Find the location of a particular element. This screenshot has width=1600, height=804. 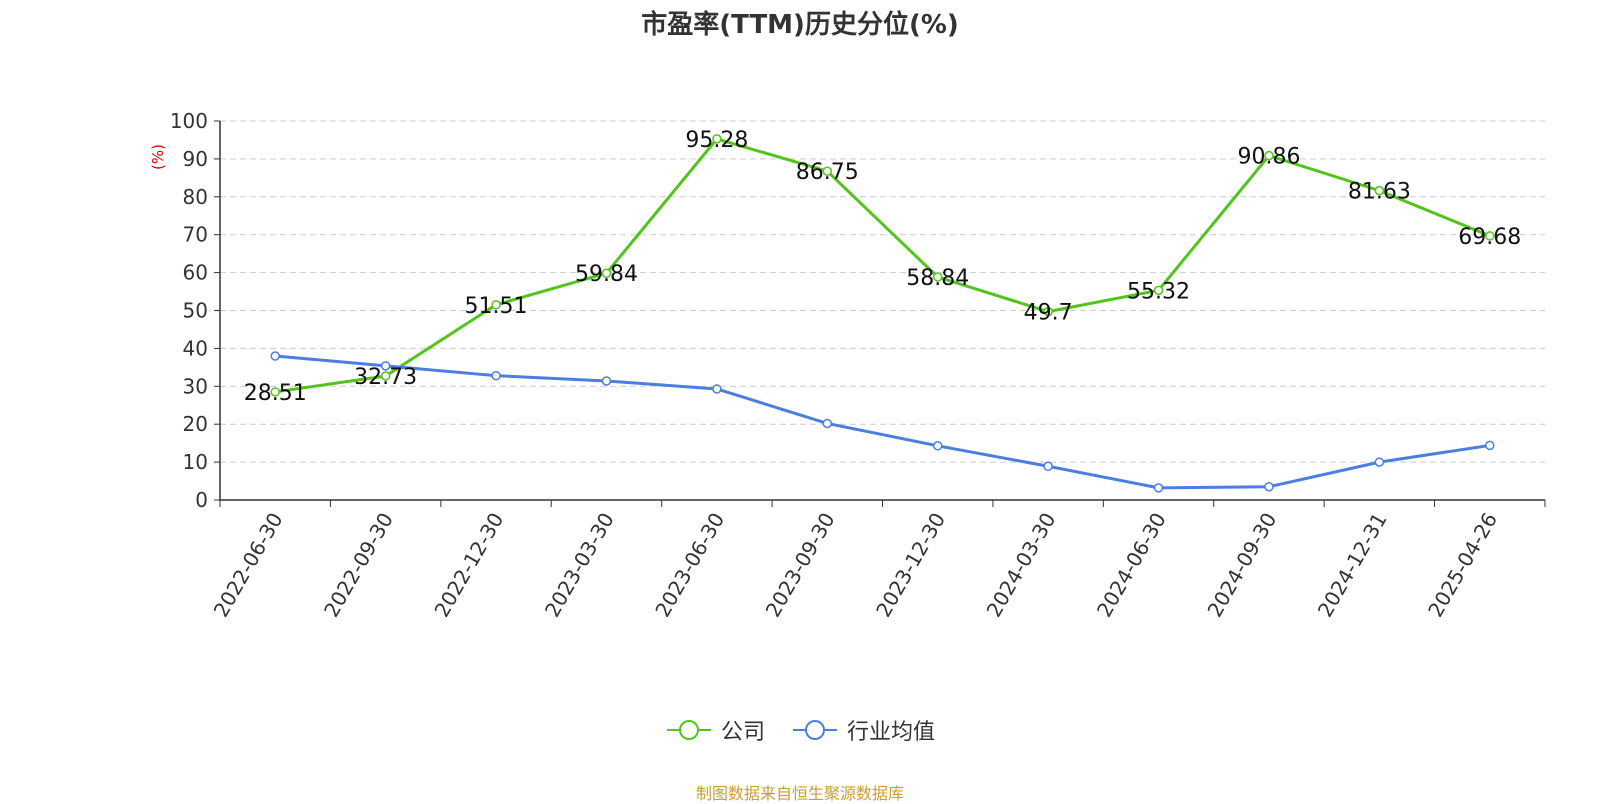

y-tick-label: 90 is located at coordinates (195, 159).